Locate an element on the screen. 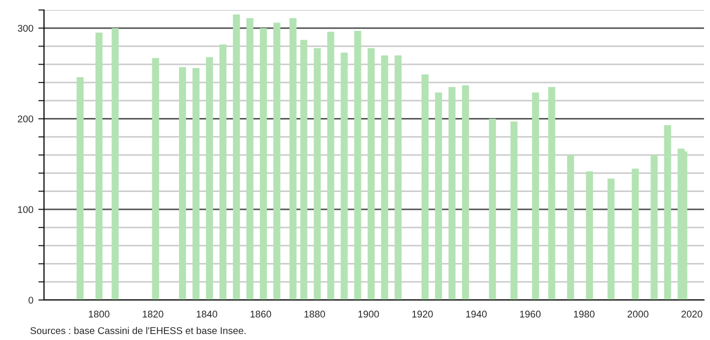 The width and height of the screenshot is (710, 340). x-tick-label: 1800 is located at coordinates (99, 314).